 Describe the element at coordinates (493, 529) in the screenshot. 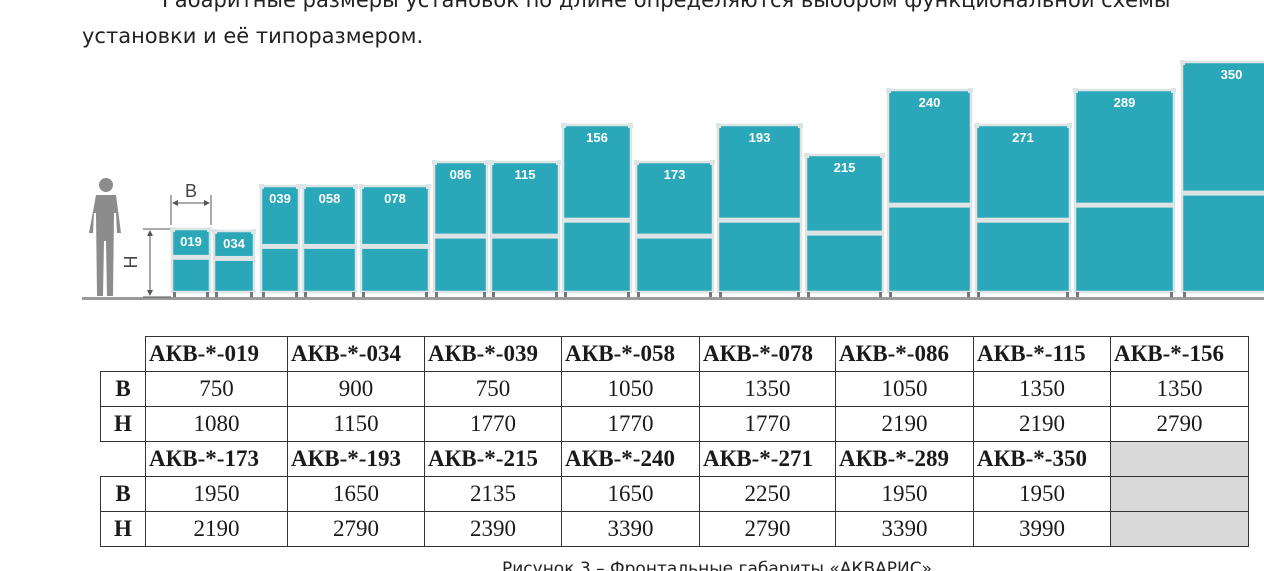

I see `value-cell: 2390` at that location.